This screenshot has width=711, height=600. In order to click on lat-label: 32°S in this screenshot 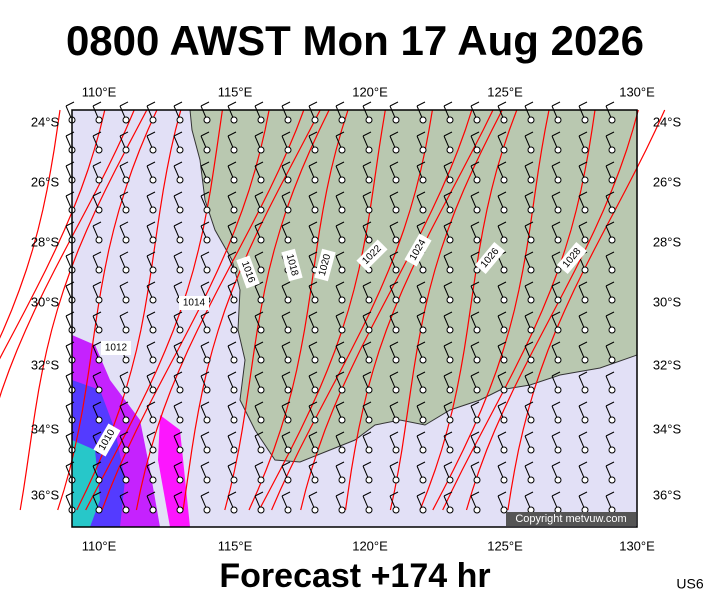, I will do `click(45, 364)`.